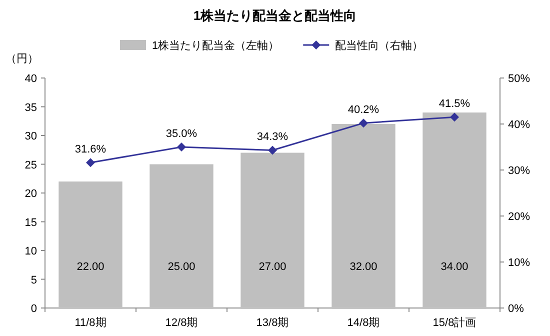 The width and height of the screenshot is (550, 336). I want to click on y-tick-label: 35, so click(30, 108).